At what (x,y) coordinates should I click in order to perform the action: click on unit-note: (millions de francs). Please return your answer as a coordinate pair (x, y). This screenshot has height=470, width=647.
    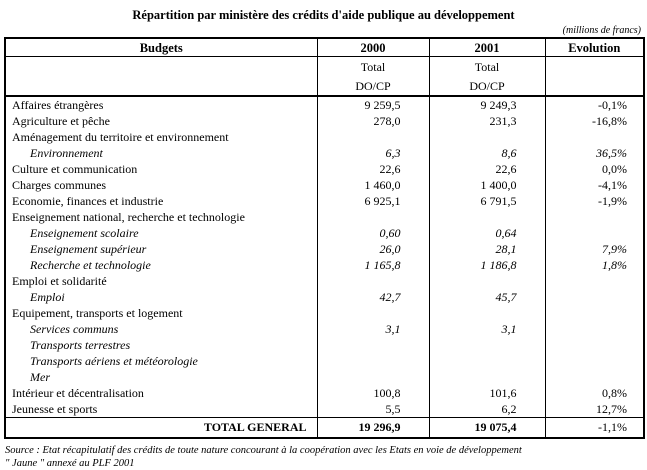
    Looking at the image, I should click on (601, 30).